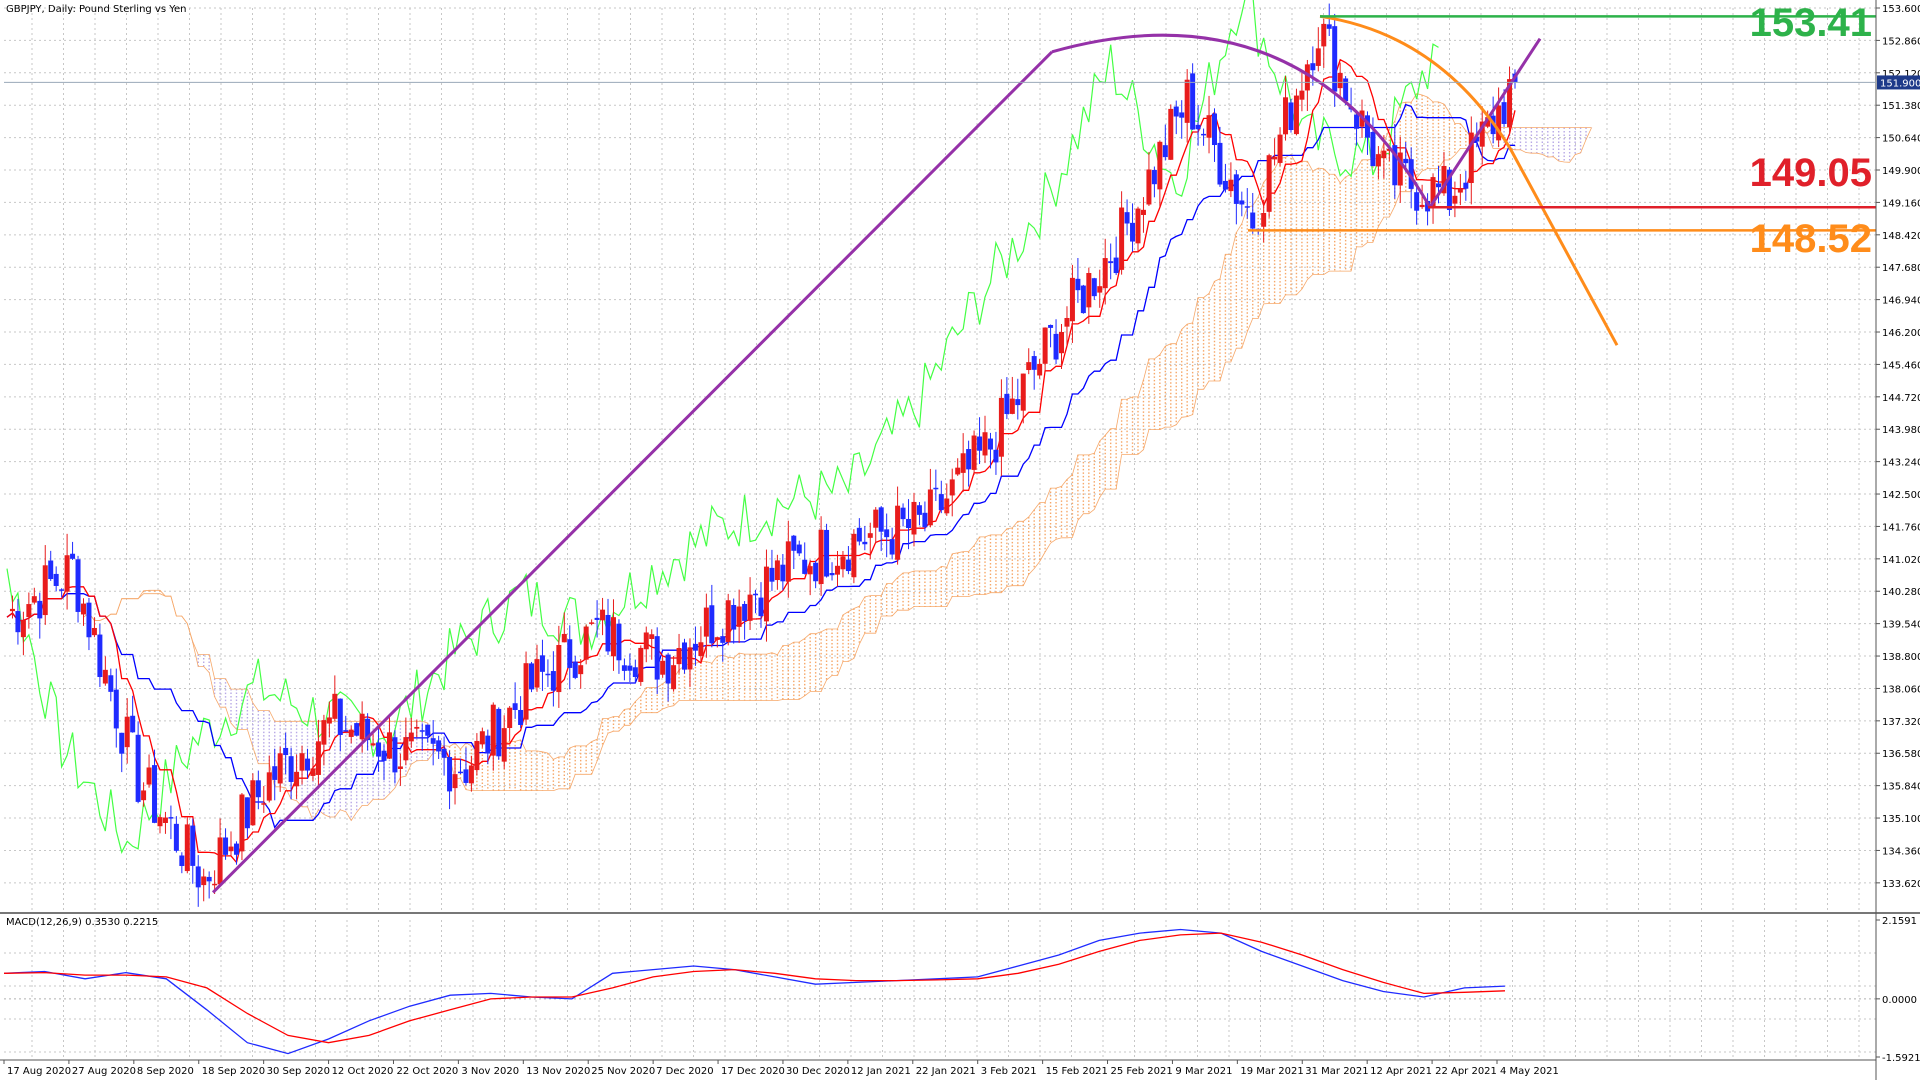  What do you see at coordinates (233, 1071) in the screenshot?
I see `time-tick-label: 18 Sep 2020` at bounding box center [233, 1071].